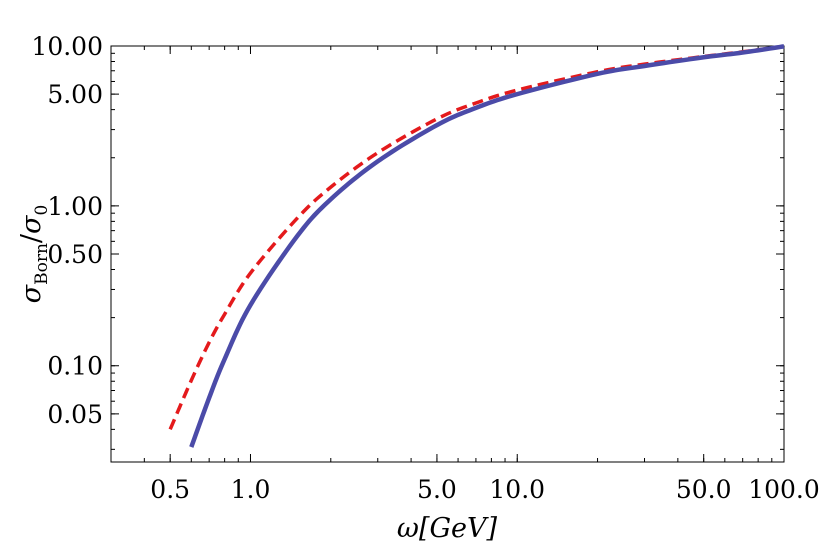 The image size is (830, 545). I want to click on x-tick-label: 50.0, so click(704, 489).